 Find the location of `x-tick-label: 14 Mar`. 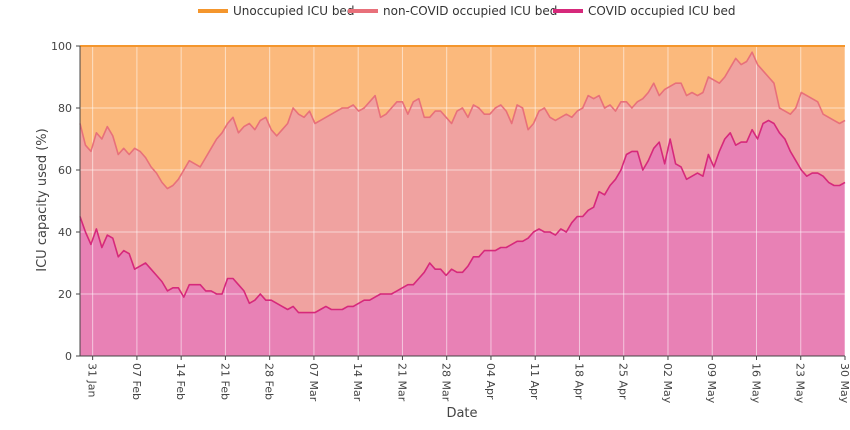

x-tick-label: 14 Mar is located at coordinates (357, 382).